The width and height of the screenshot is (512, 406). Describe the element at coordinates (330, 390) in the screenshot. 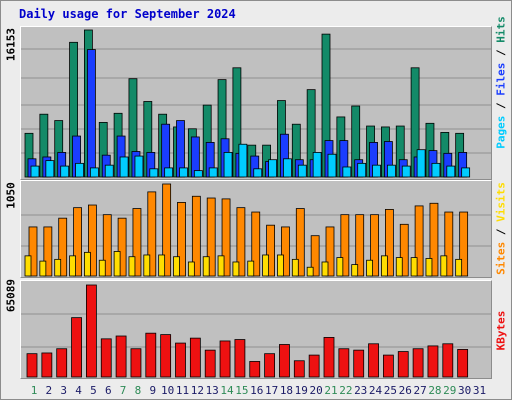

I see `x-tick-label: 21` at that location.